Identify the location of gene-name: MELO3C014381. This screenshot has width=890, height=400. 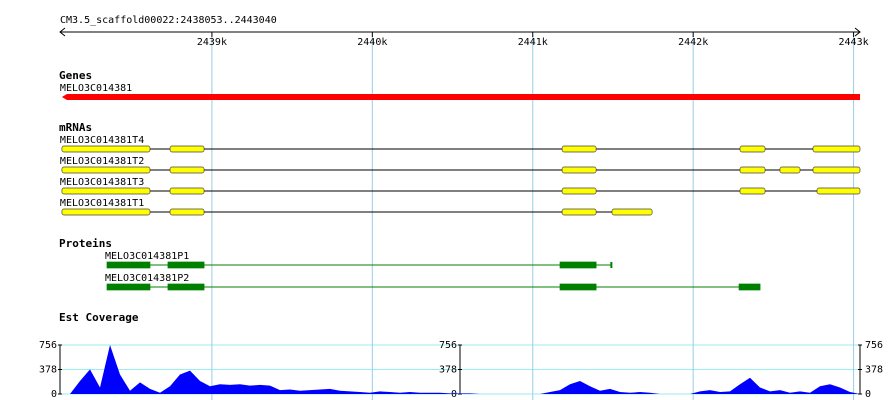
(96, 88).